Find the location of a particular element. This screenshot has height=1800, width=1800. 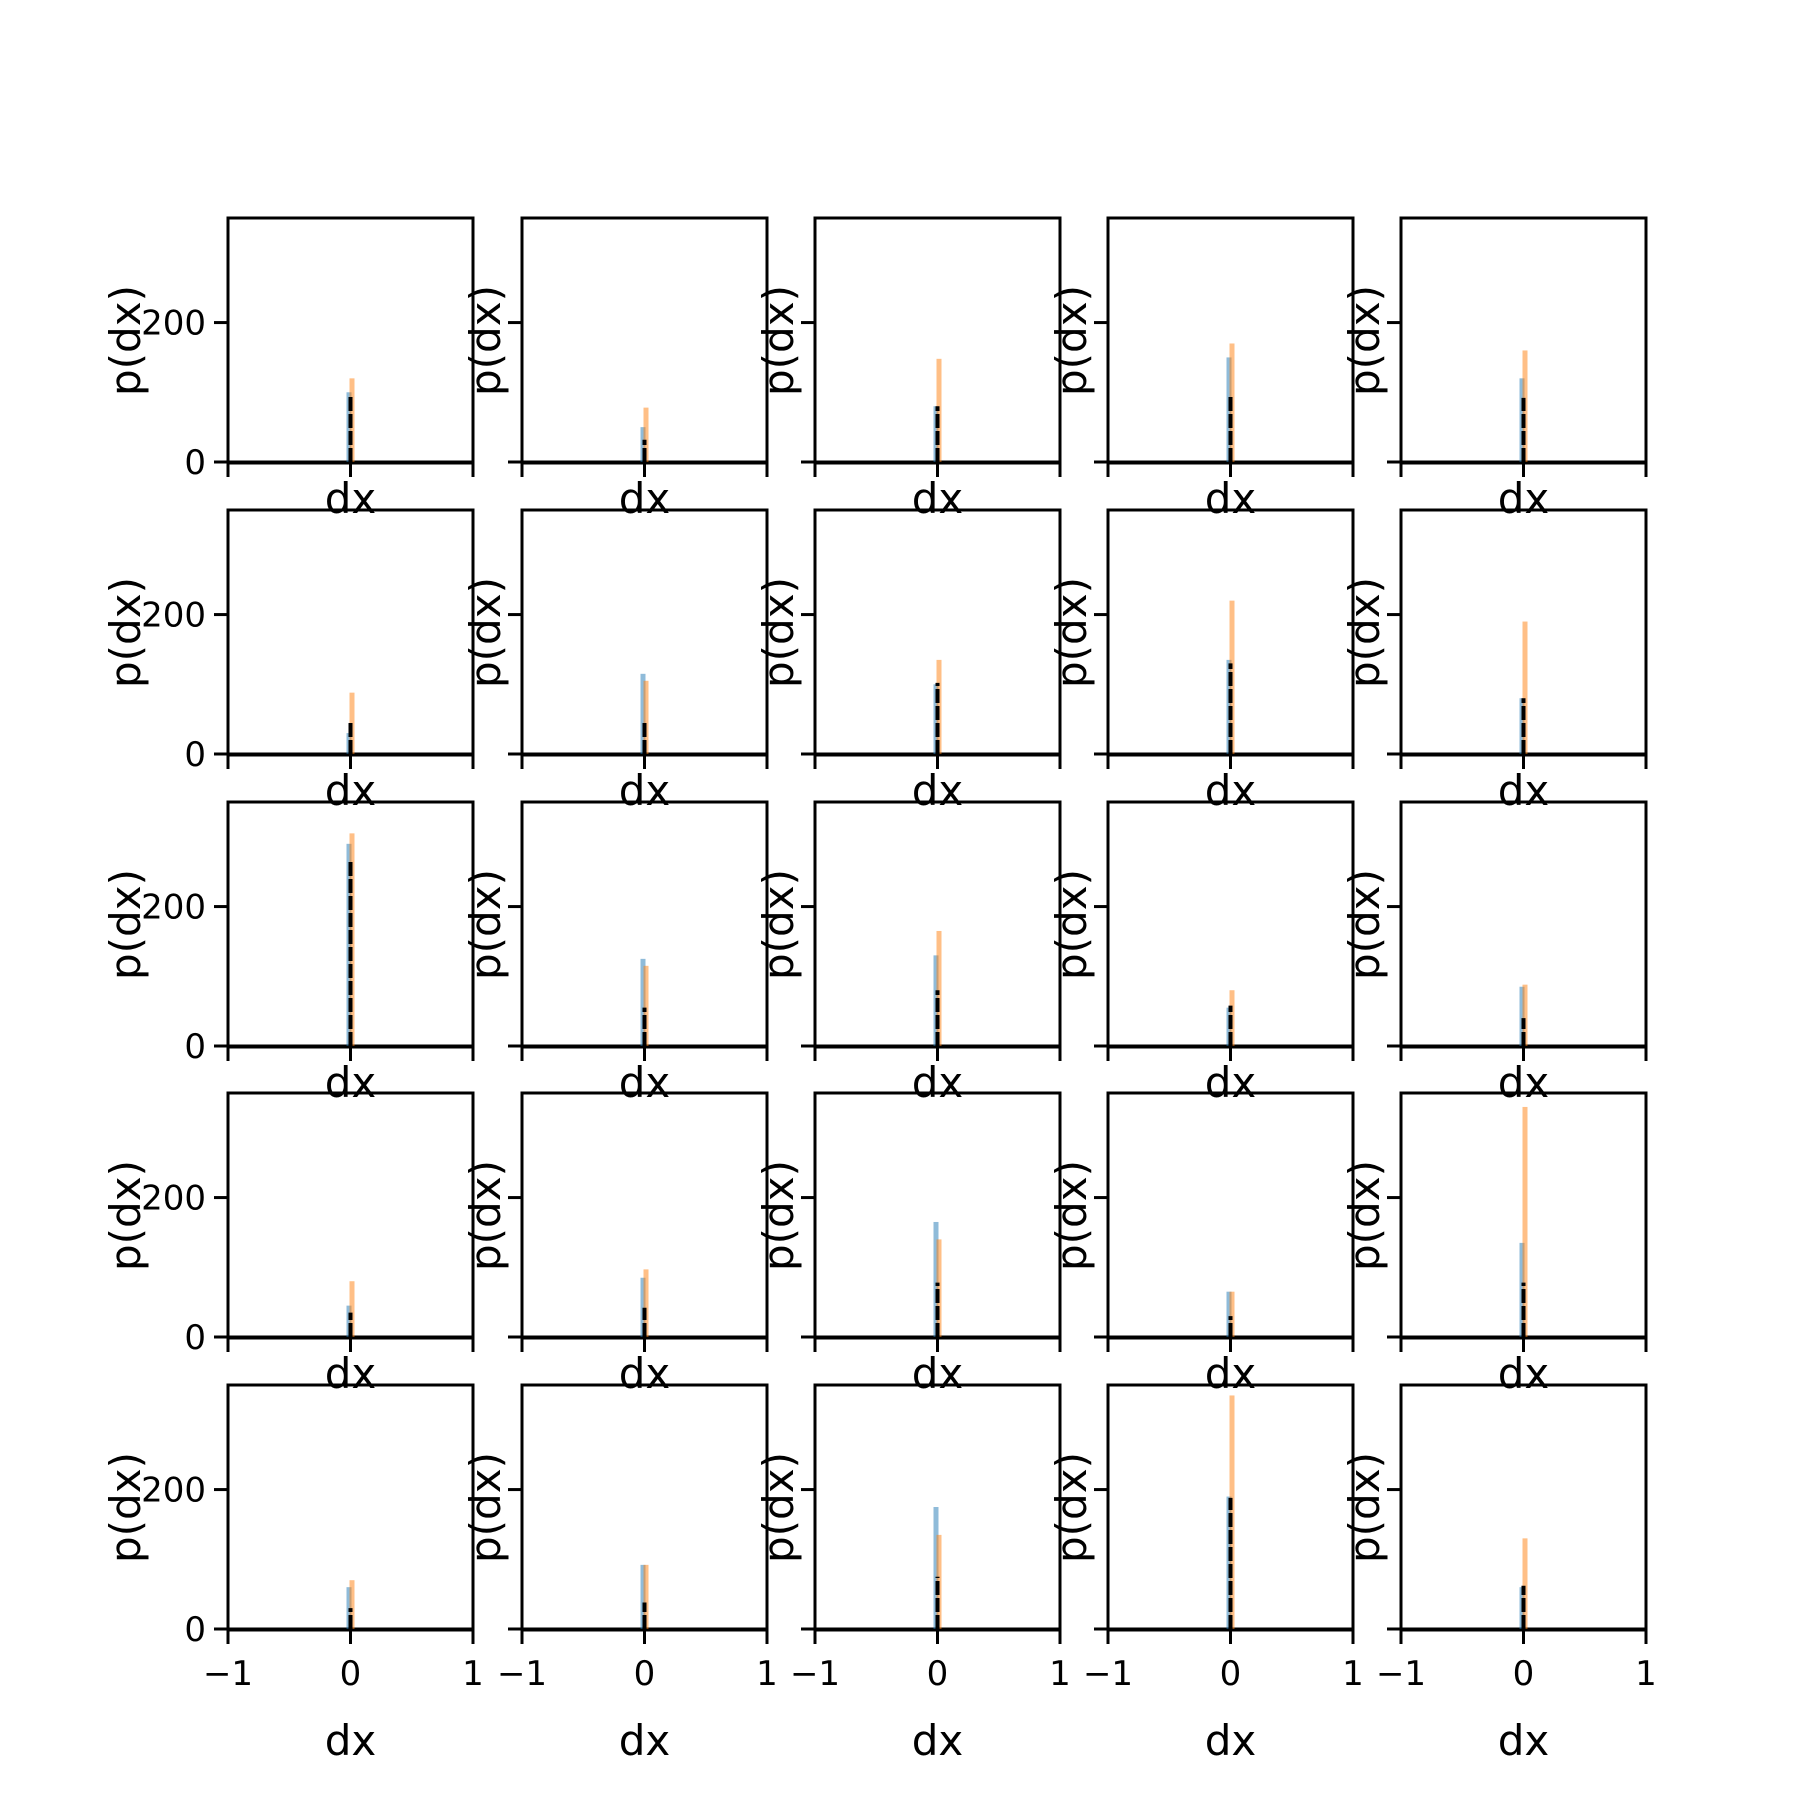

subplot-r0-c3: dx p(dx) is located at coordinates (1201, 369).